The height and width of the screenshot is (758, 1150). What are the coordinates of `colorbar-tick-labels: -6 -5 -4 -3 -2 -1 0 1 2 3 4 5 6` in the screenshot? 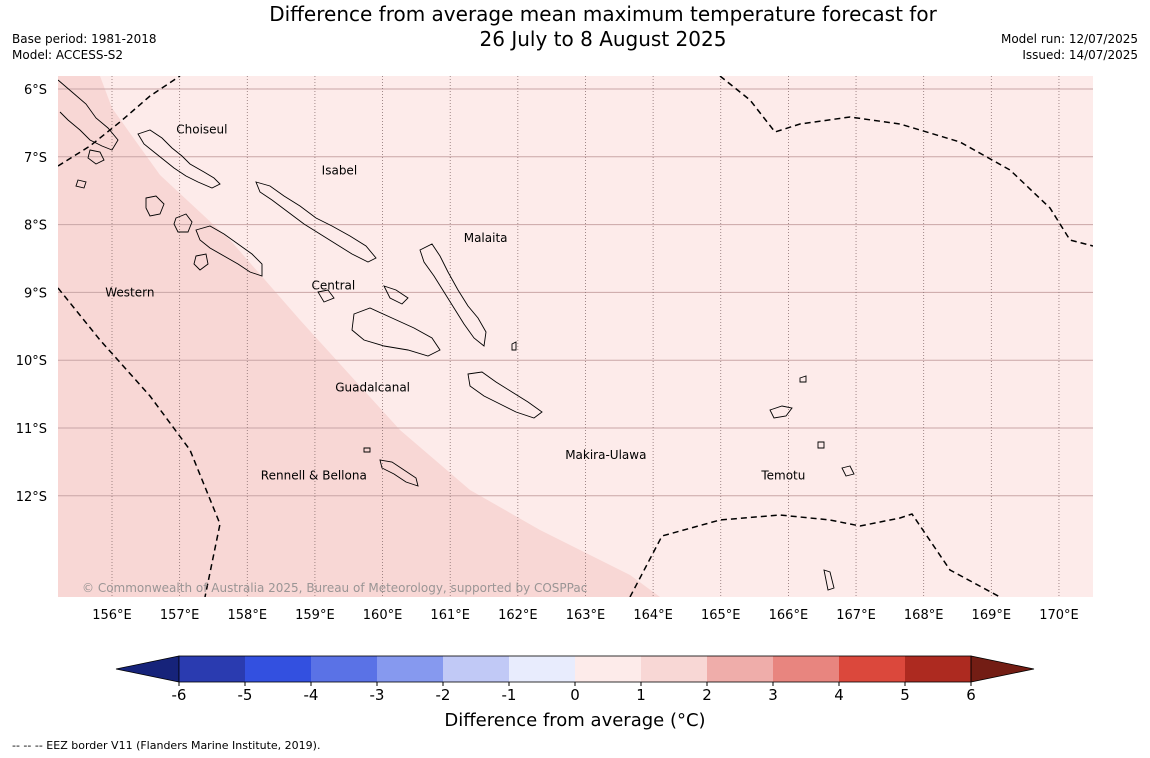 It's located at (574, 693).